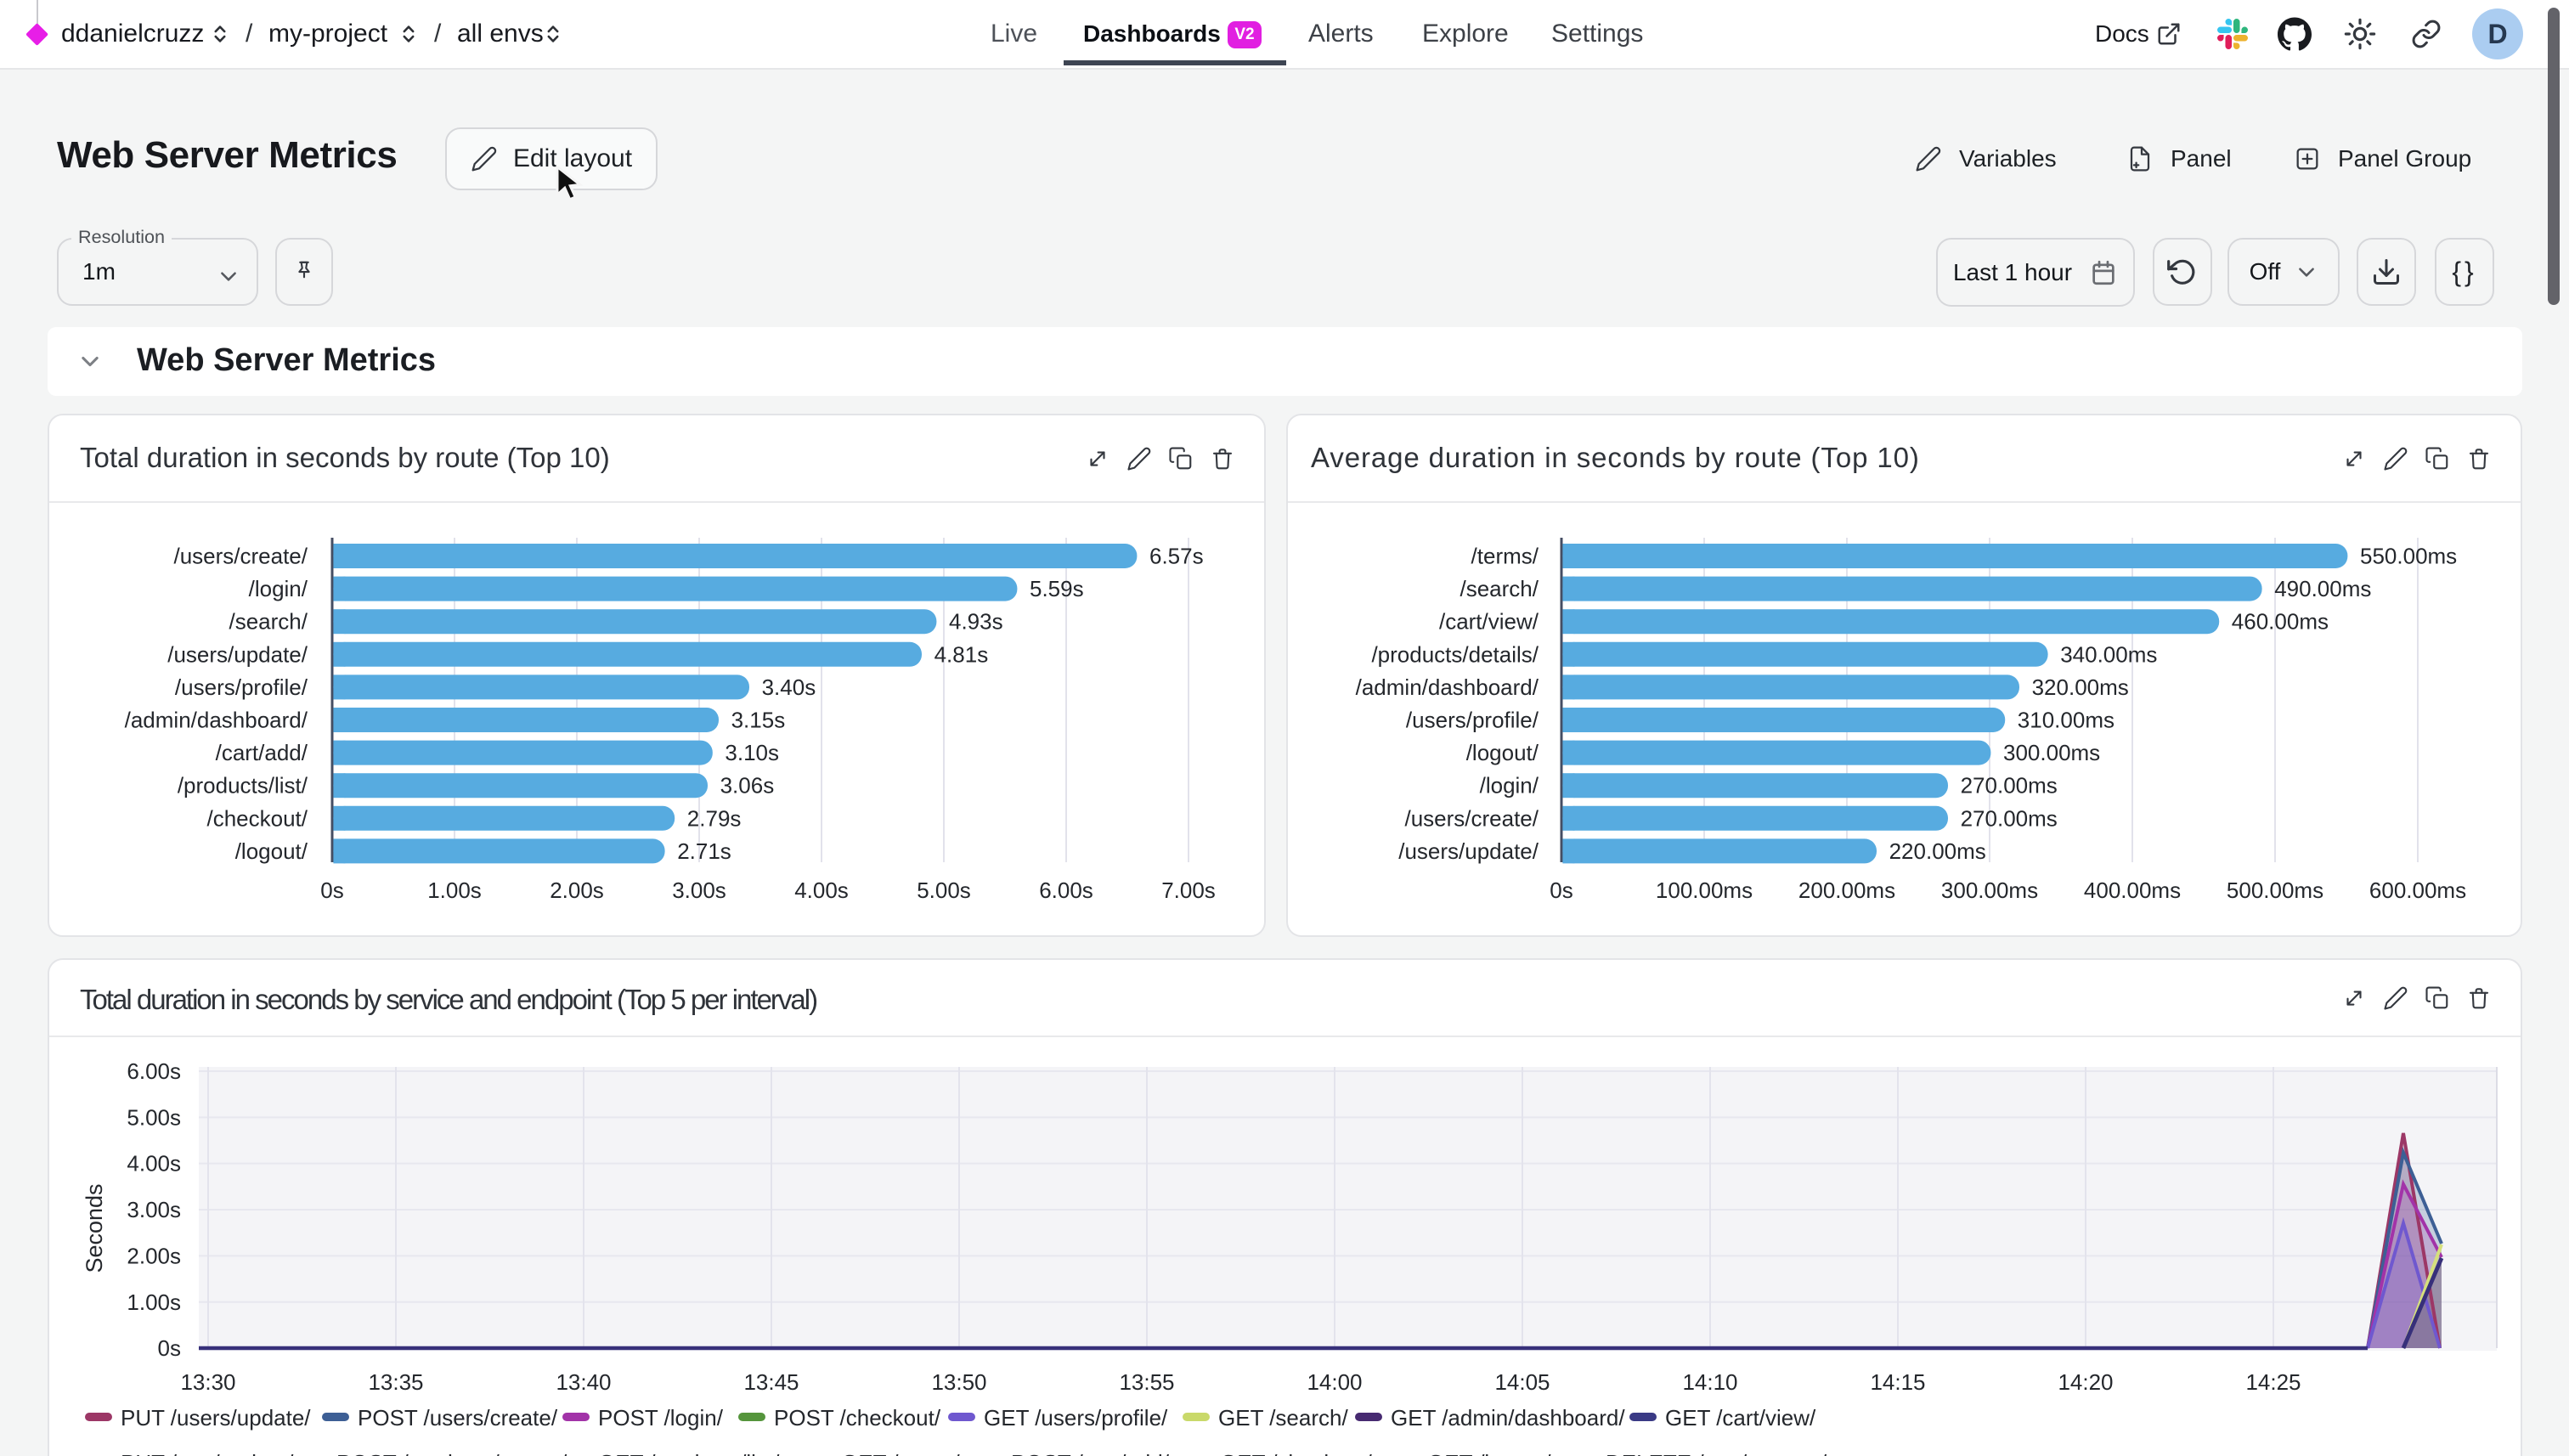  Describe the element at coordinates (1455, 654) in the screenshot. I see `svg-text: /products/details/` at that location.